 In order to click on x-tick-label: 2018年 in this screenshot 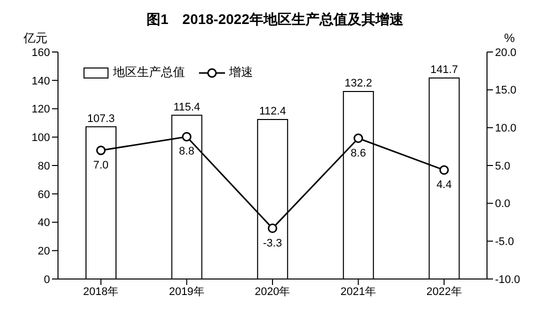, I will do `click(101, 292)`.